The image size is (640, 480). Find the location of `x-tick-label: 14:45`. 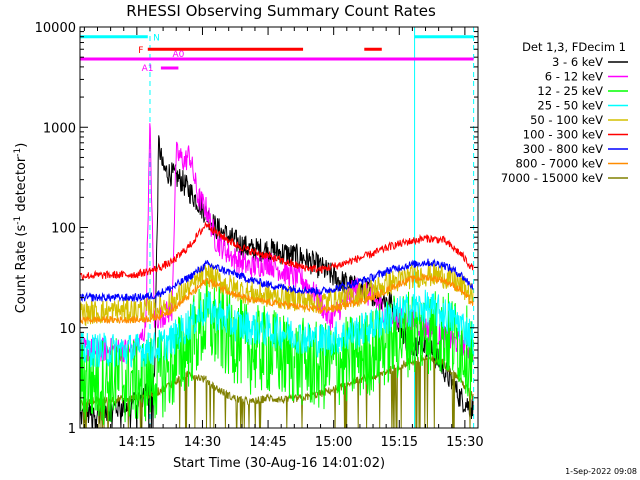

x-tick-label: 14:45 is located at coordinates (267, 442).